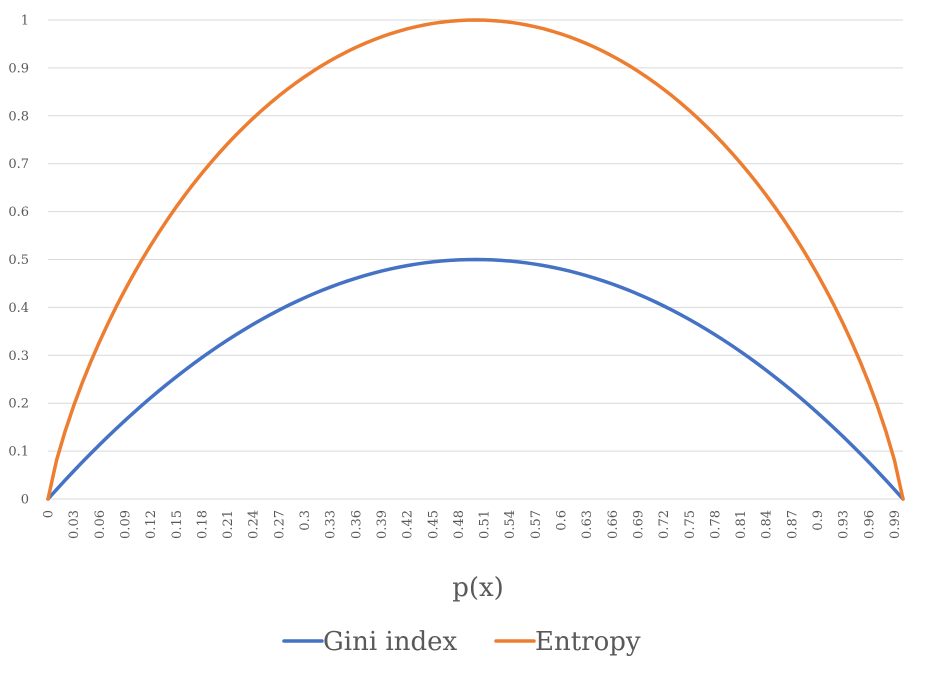 This screenshot has width=926, height=674. I want to click on x-tick-label: 0.93, so click(844, 524).